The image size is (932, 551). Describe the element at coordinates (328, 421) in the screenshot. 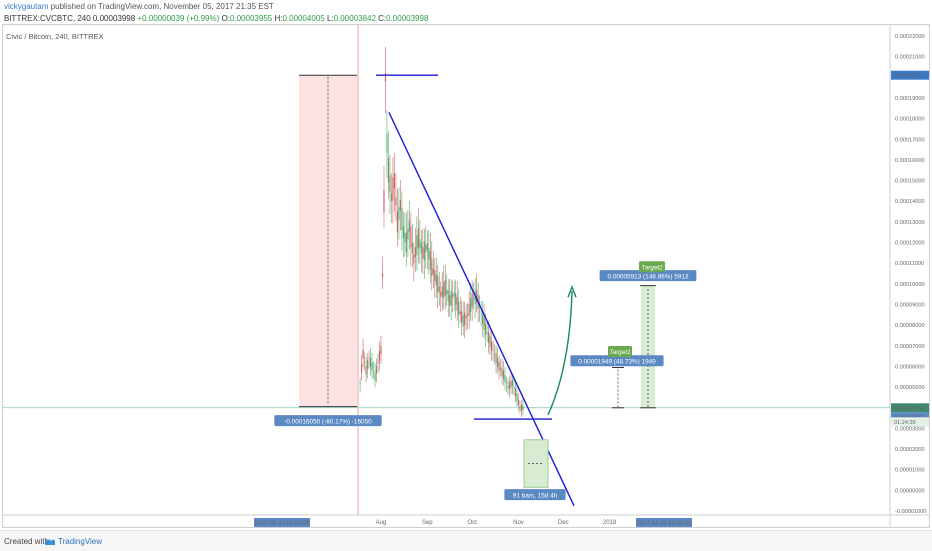

I see `drop-measure-label: -0.00016050 (-80.17%) -16050` at that location.